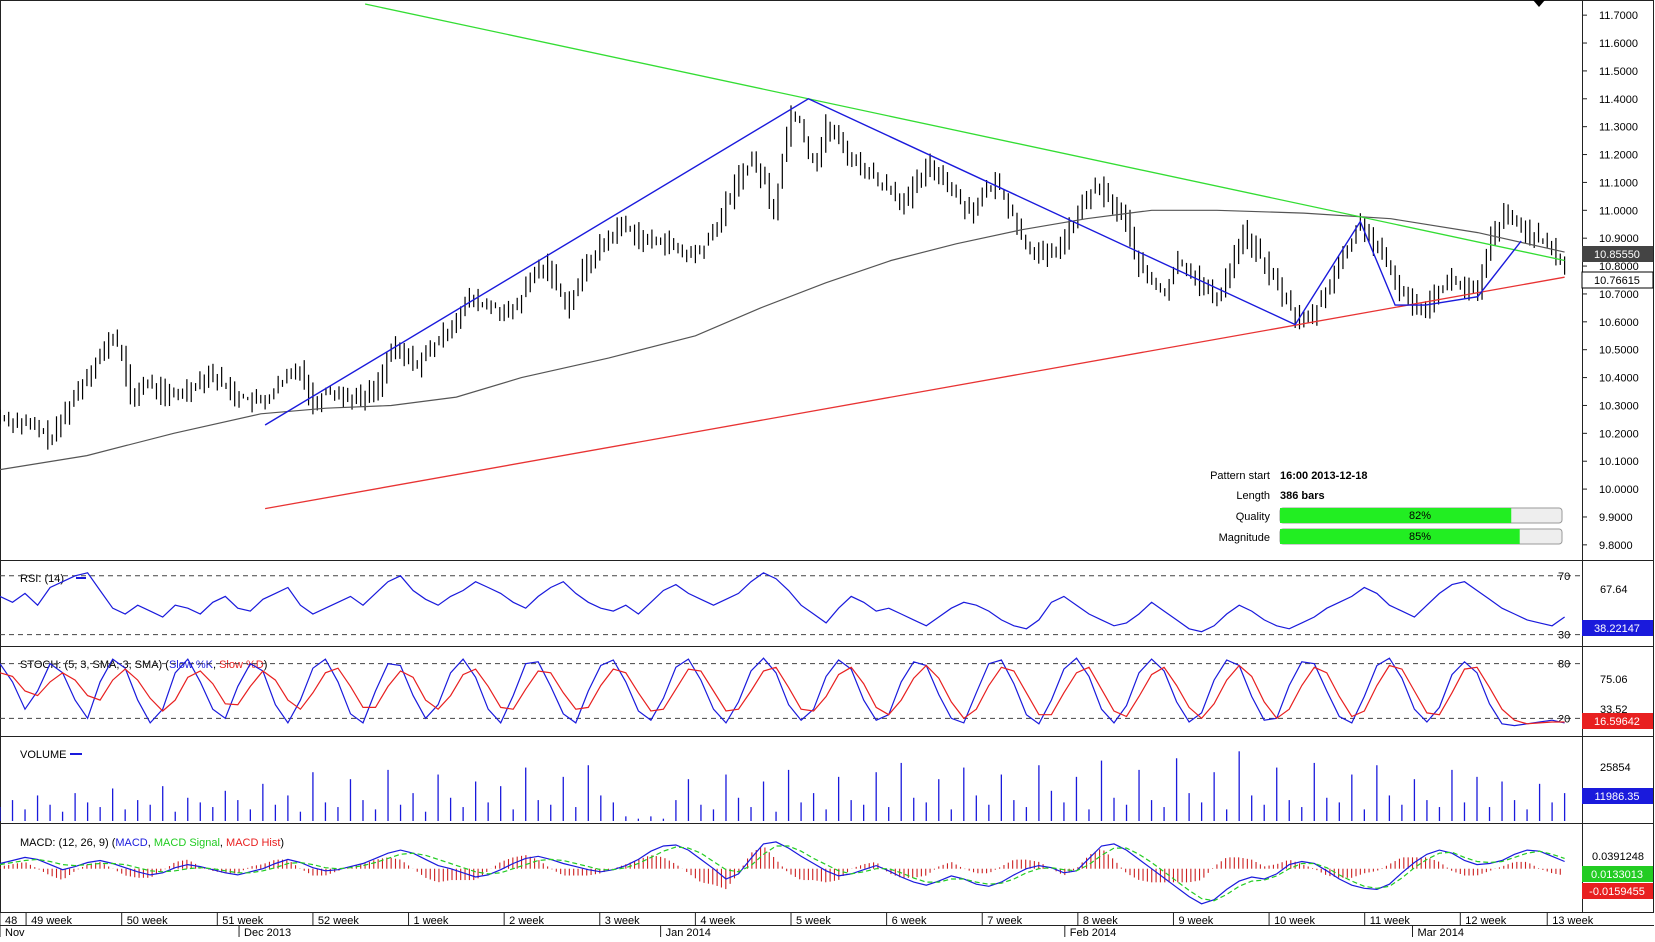 This screenshot has width=1655, height=942. What do you see at coordinates (1618, 72) in the screenshot?
I see `price-tick-label: 11.5000` at bounding box center [1618, 72].